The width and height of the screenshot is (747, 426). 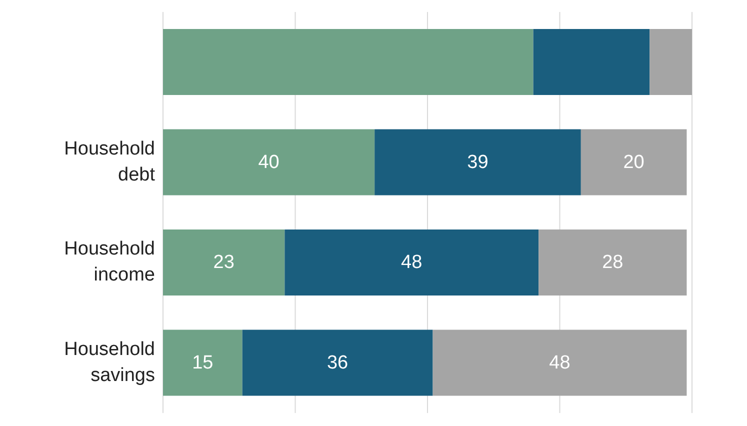 I want to click on y-tick-label: Household savings, so click(x=109, y=362).